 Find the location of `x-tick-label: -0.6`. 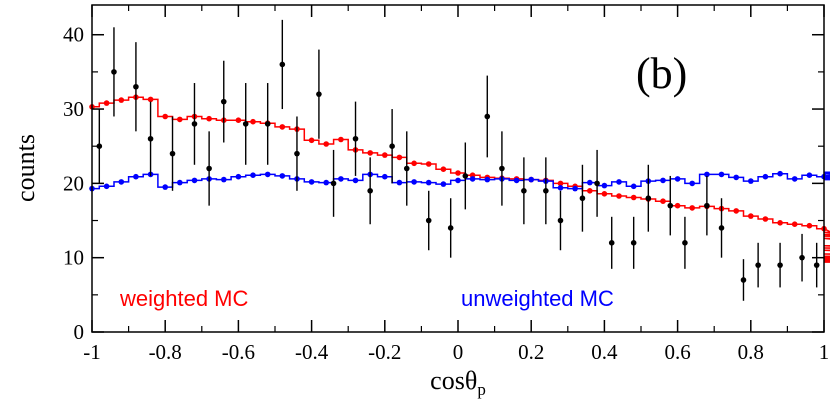

x-tick-label: -0.6 is located at coordinates (238, 352).